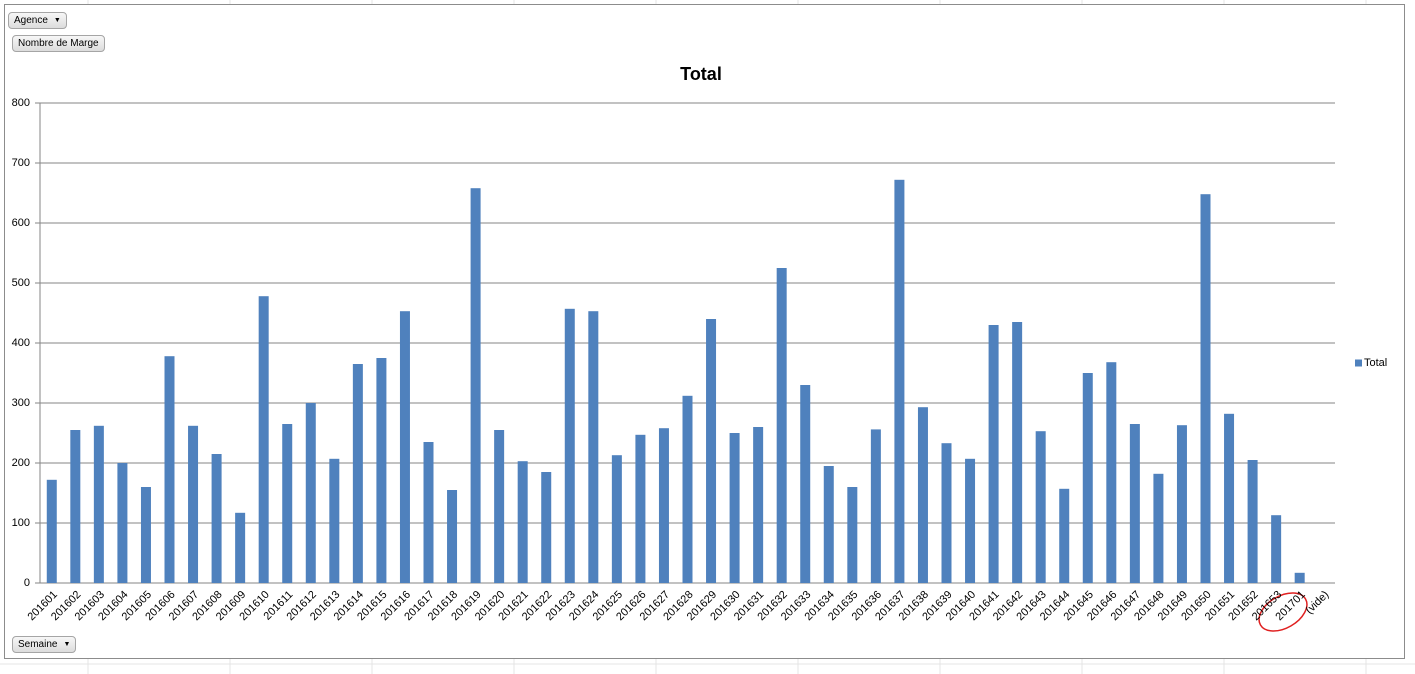  What do you see at coordinates (1283, 612) in the screenshot?
I see `annotation-circle` at bounding box center [1283, 612].